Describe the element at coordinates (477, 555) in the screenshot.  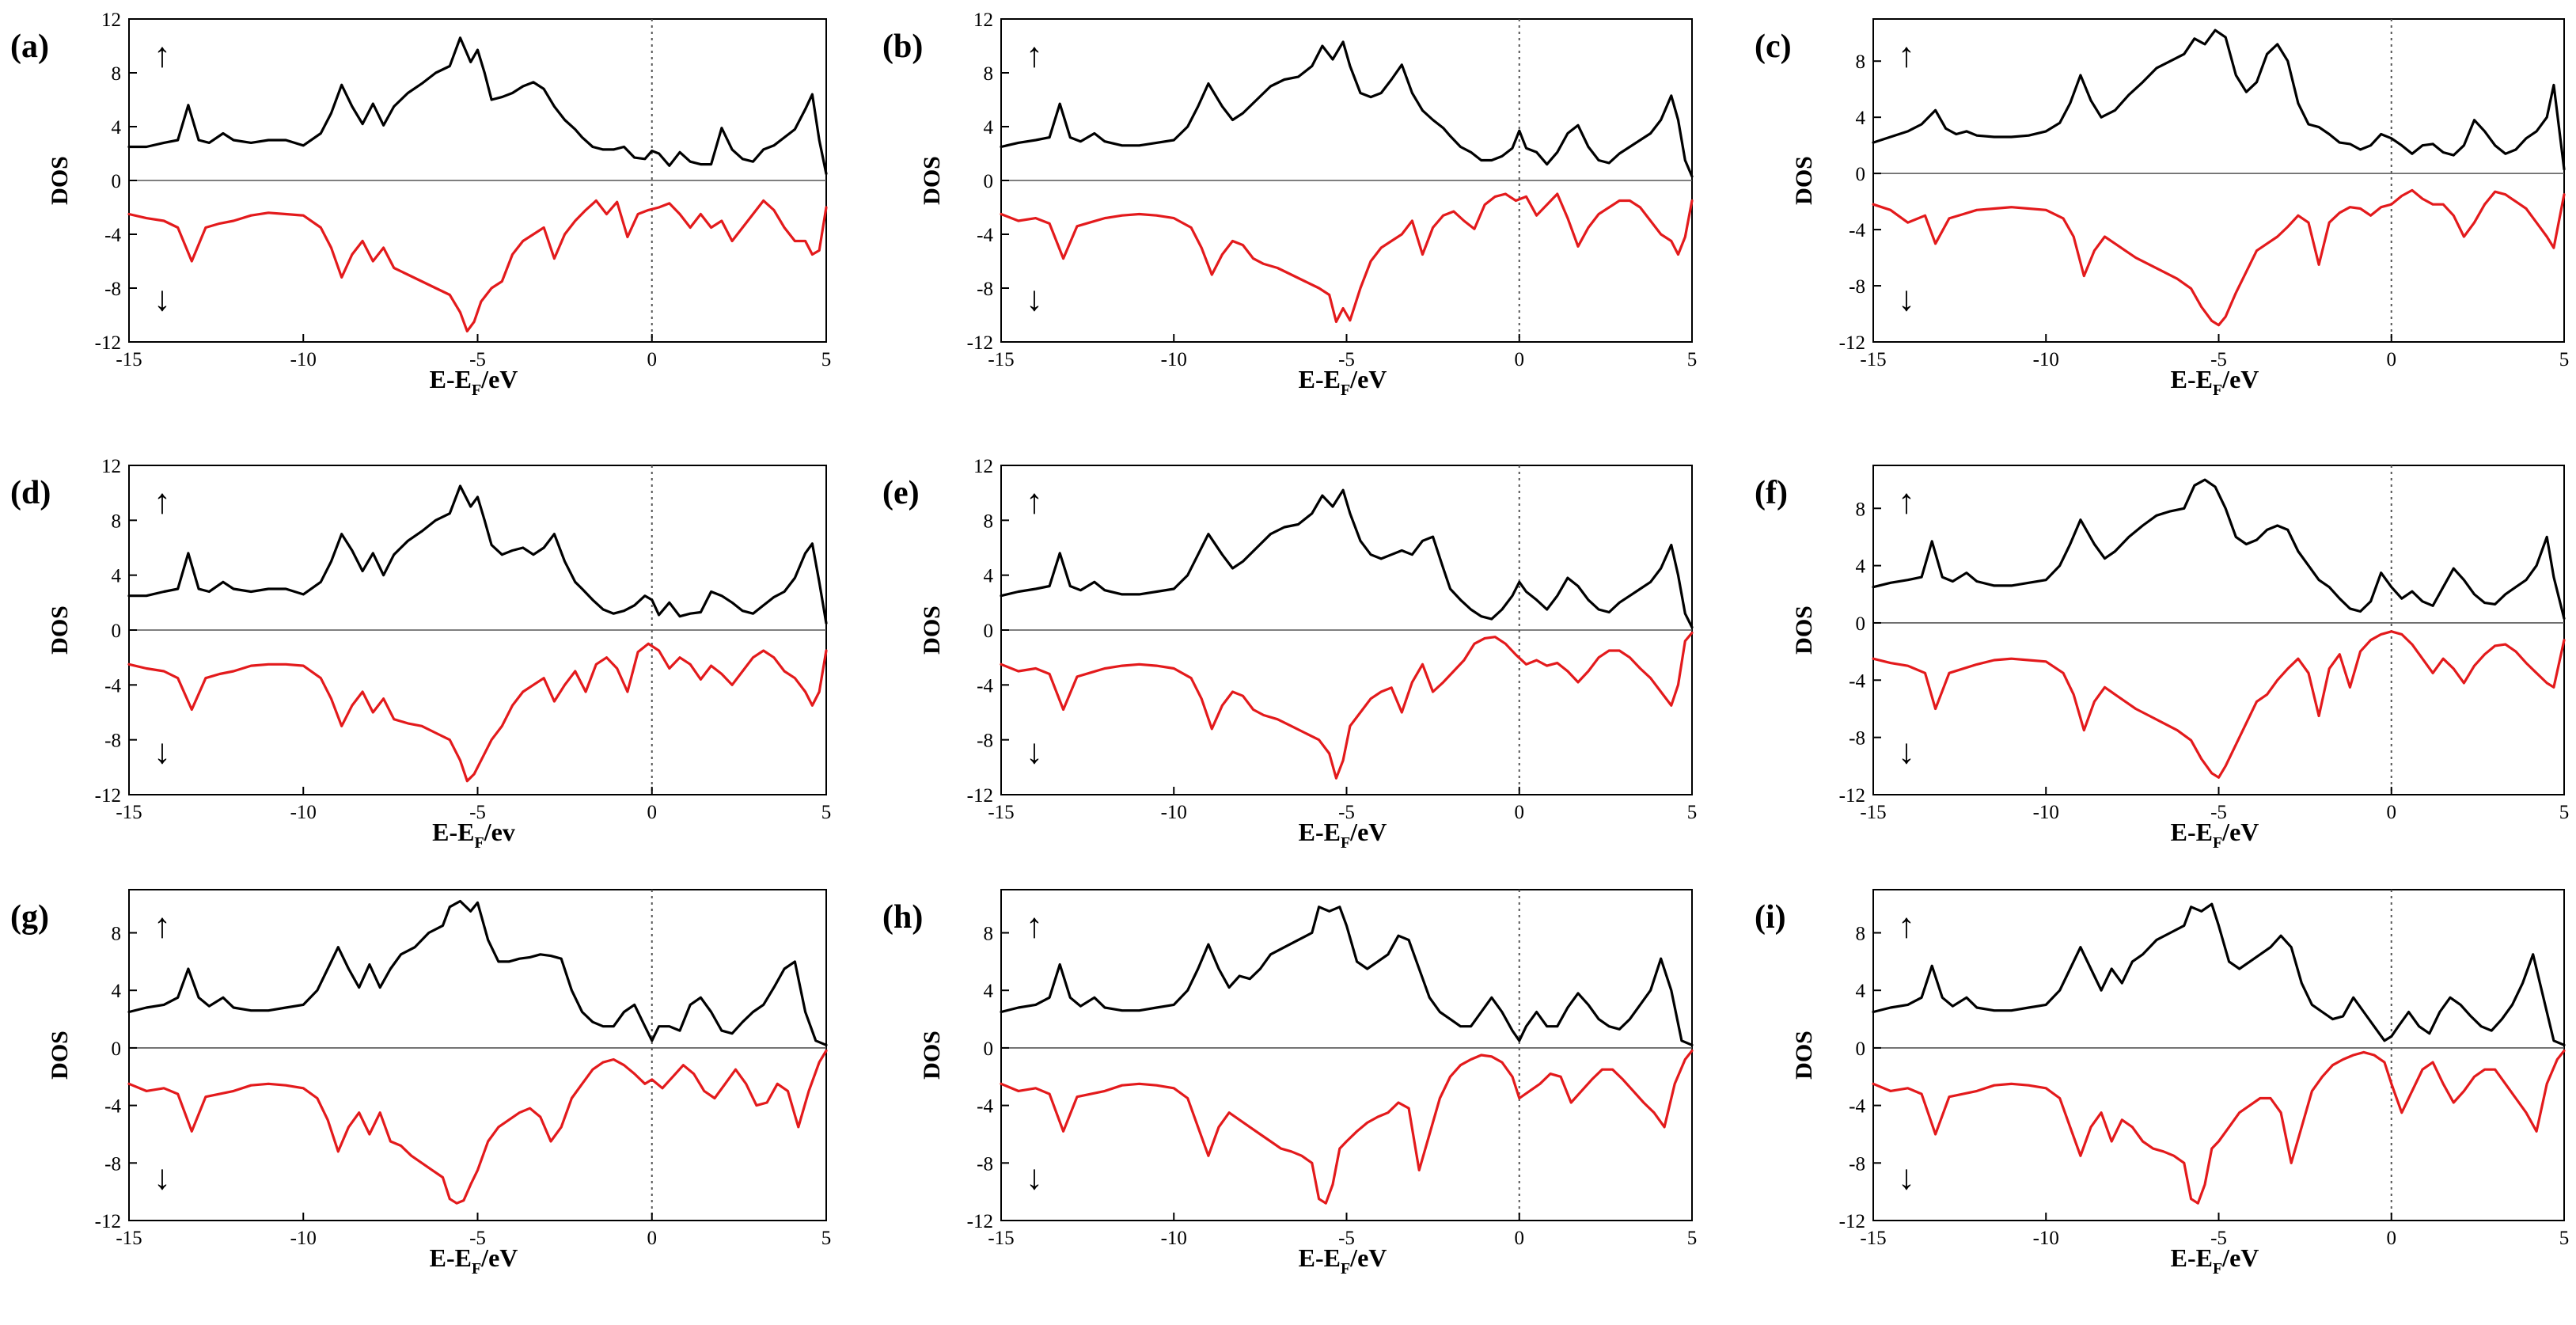
I see `spin-up-curve` at that location.